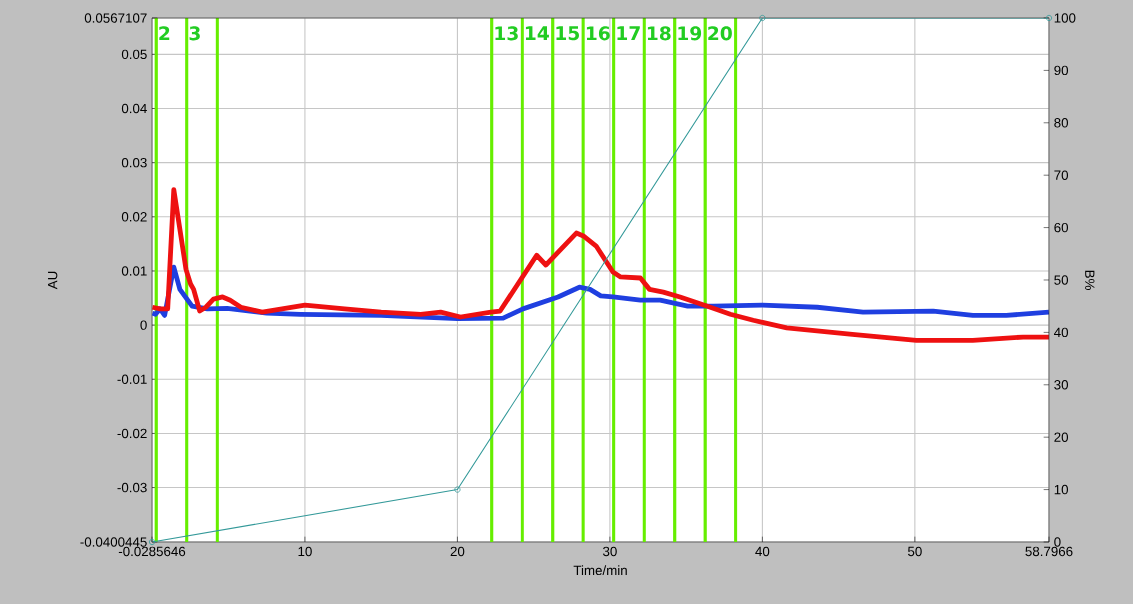 Image resolution: width=1133 pixels, height=604 pixels. I want to click on y-tick-label: 0.01, so click(134, 271).